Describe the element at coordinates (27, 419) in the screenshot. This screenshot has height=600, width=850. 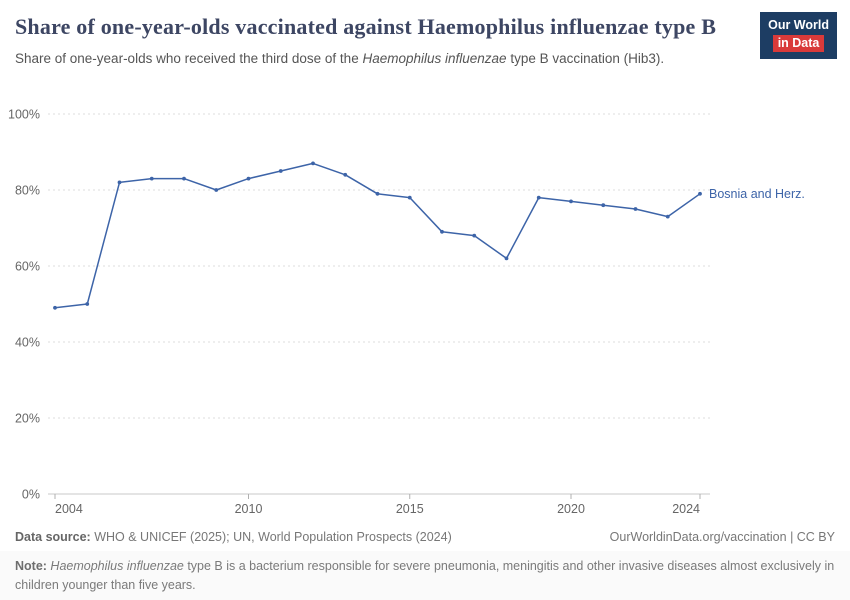
I see `y-tick-label: 20%` at that location.